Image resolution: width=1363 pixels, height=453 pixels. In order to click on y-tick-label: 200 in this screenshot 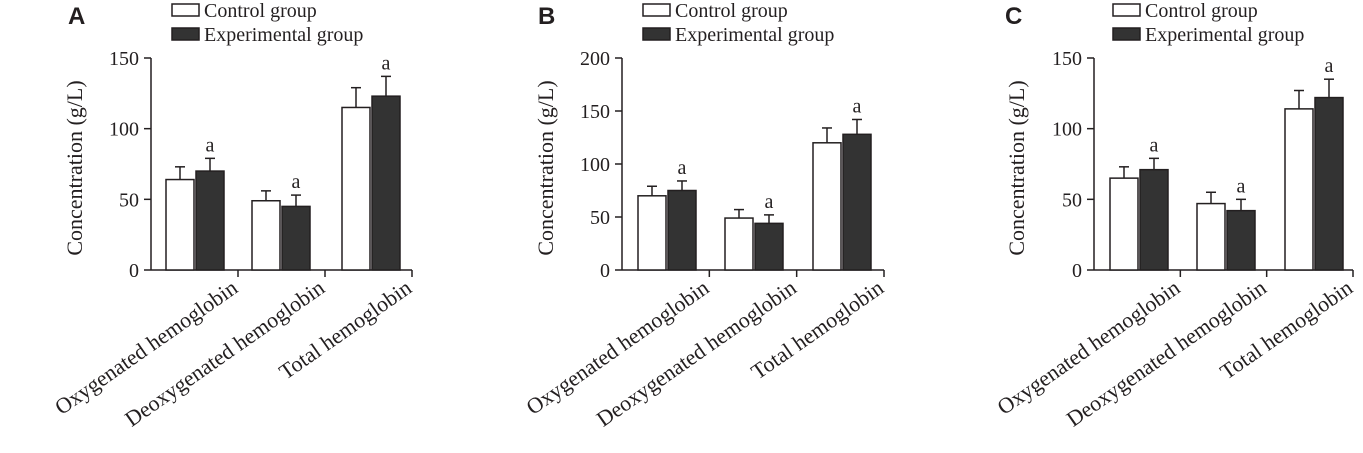, I will do `click(595, 59)`.